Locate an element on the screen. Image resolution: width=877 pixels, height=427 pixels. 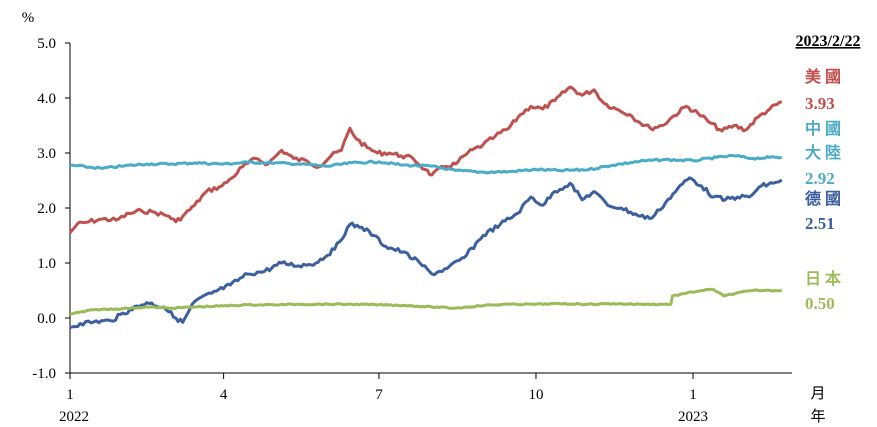
legend-value: 3.93 is located at coordinates (820, 103).